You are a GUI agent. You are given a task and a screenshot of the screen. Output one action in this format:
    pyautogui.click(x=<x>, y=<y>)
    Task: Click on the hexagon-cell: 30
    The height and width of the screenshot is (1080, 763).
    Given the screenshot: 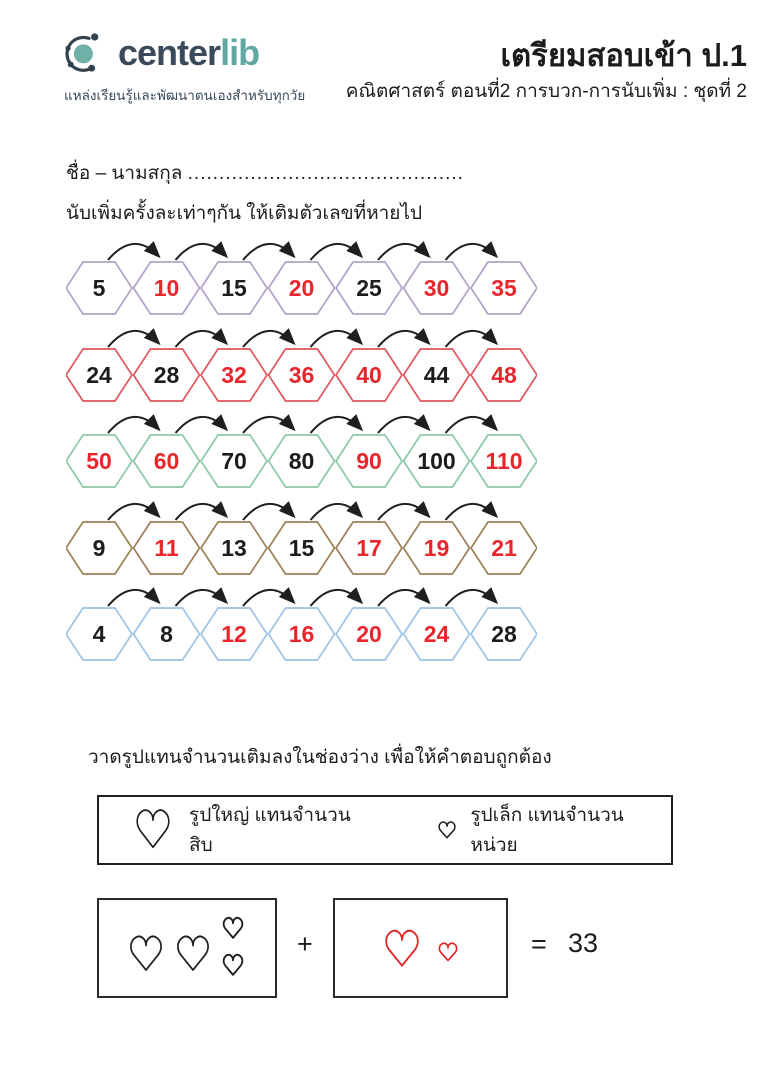 What is the action you would take?
    pyautogui.click(x=436, y=288)
    